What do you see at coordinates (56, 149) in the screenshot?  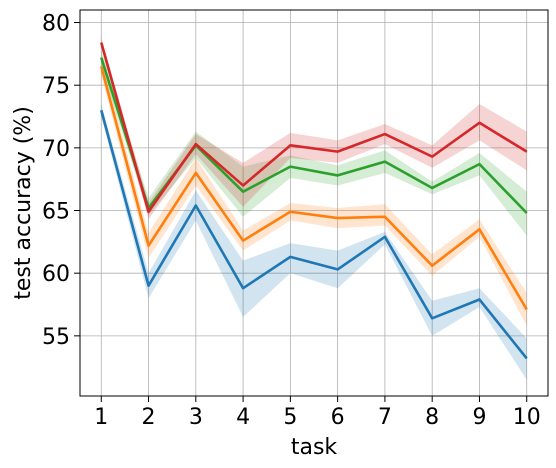 I see `y-tick-label: 70` at bounding box center [56, 149].